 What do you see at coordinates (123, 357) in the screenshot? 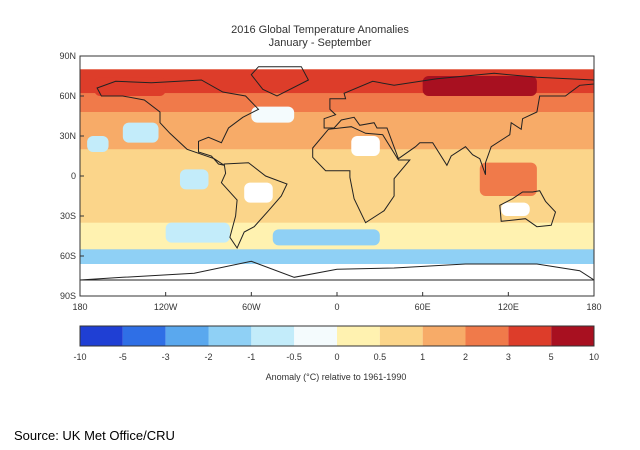
I see `colorbar-tick-label: -5` at bounding box center [123, 357].